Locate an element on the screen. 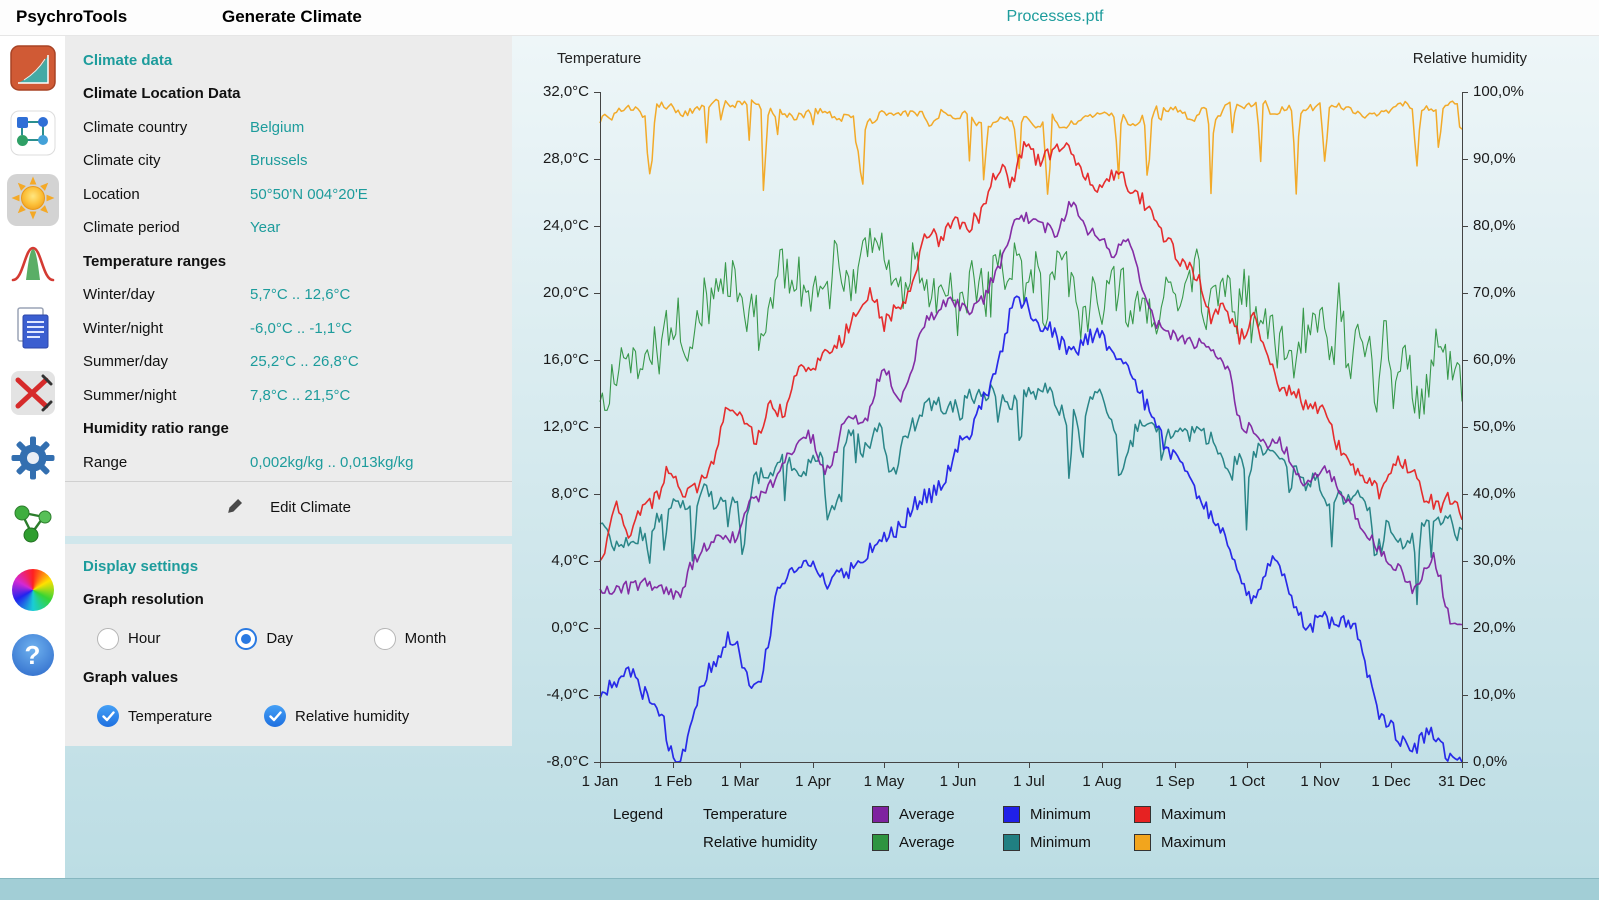 The image size is (1599, 900). tool-mixing is located at coordinates (33, 395).